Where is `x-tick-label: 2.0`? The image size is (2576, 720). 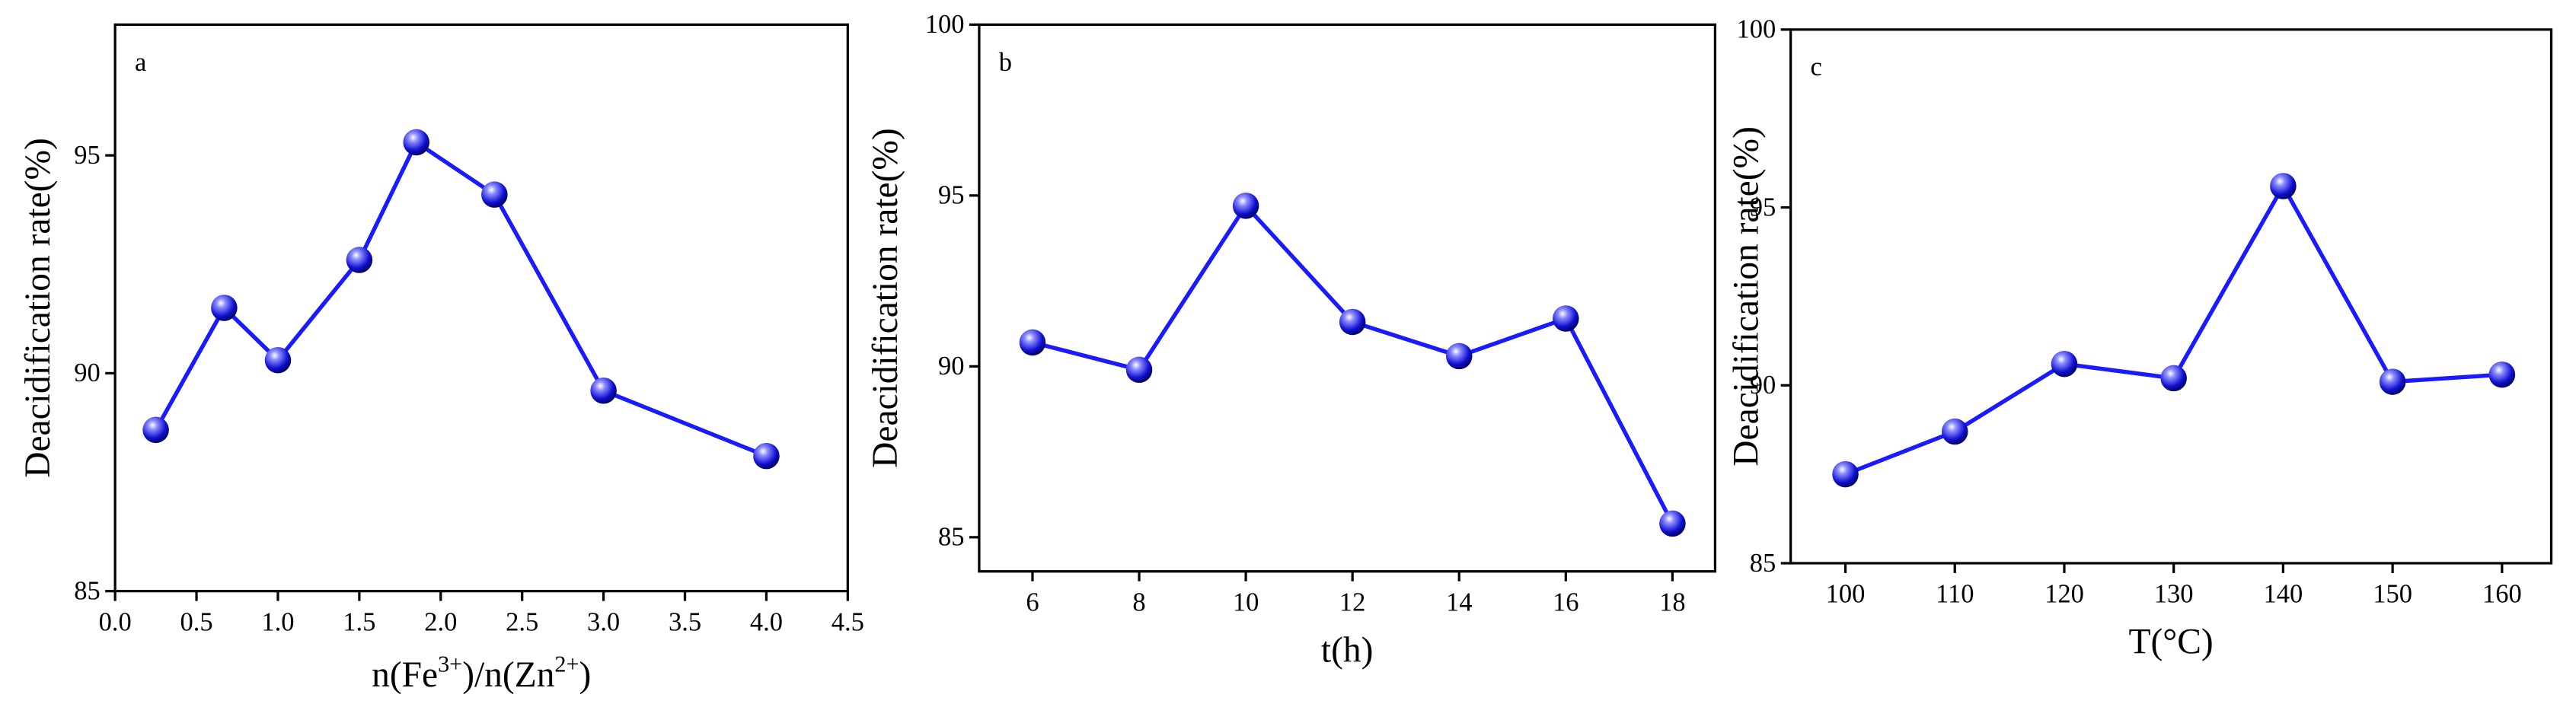 x-tick-label: 2.0 is located at coordinates (440, 621).